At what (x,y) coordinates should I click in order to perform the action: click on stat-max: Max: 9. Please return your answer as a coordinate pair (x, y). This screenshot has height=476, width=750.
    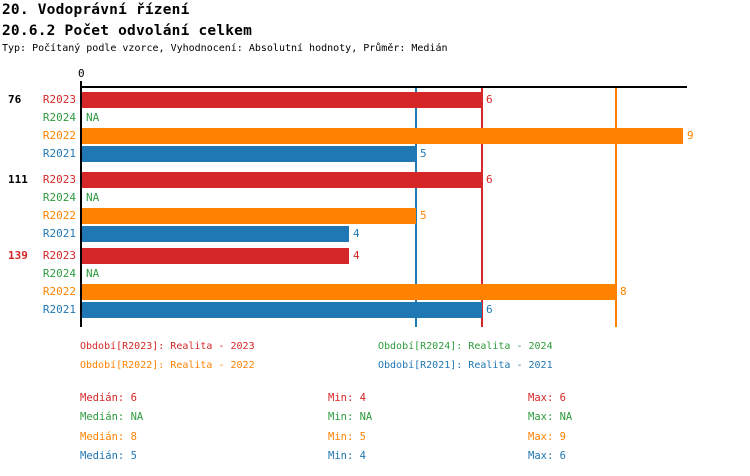
    Looking at the image, I should click on (547, 437).